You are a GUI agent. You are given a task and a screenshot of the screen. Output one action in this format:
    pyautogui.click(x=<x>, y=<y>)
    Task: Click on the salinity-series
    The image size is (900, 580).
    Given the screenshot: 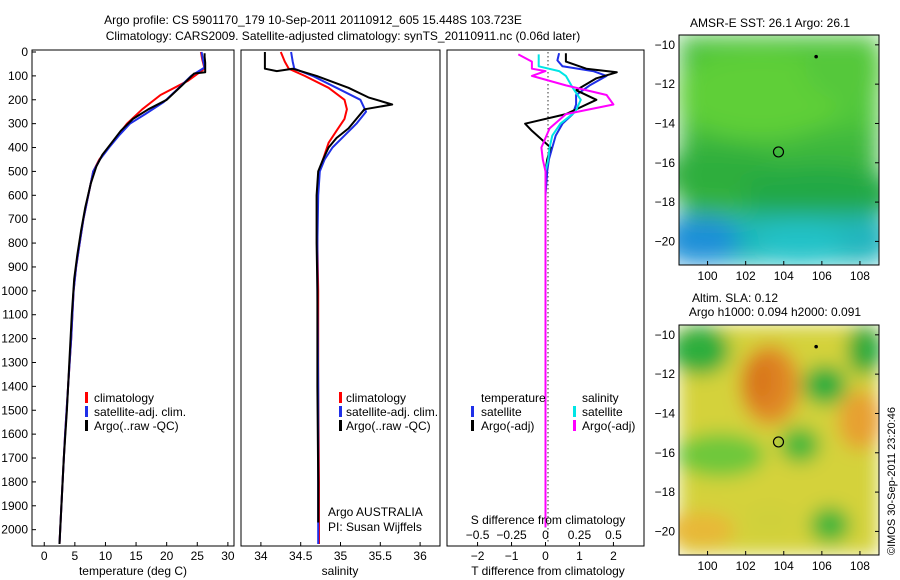 What is the action you would take?
    pyautogui.click(x=328, y=297)
    